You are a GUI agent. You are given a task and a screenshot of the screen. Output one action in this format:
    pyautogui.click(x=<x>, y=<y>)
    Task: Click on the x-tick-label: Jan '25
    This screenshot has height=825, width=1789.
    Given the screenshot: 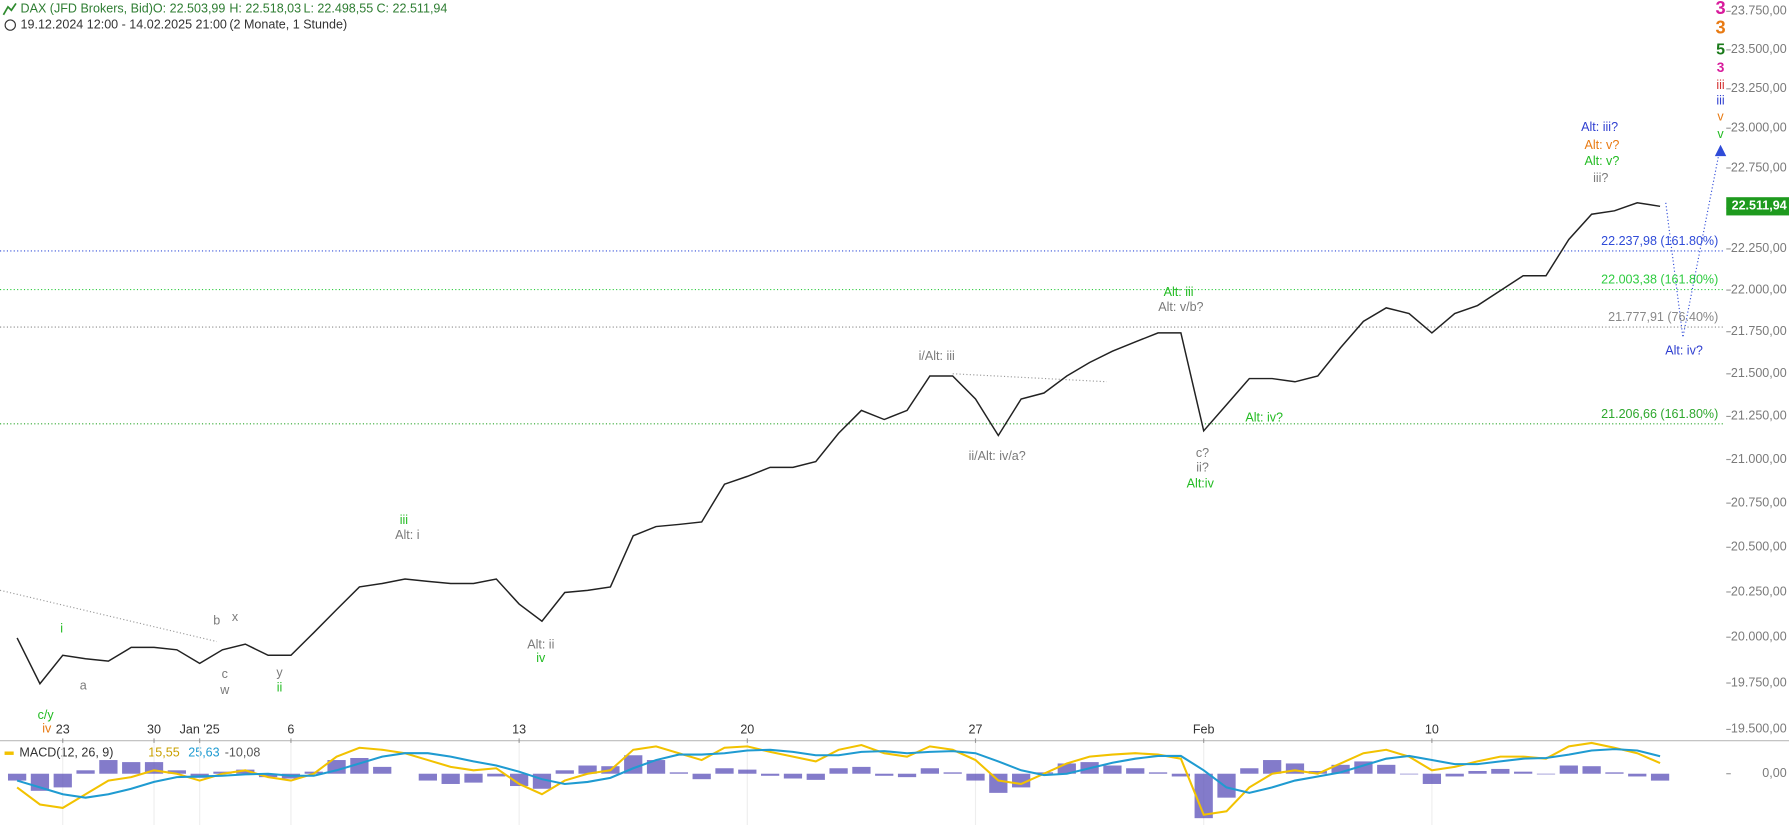 What is the action you would take?
    pyautogui.click(x=200, y=730)
    